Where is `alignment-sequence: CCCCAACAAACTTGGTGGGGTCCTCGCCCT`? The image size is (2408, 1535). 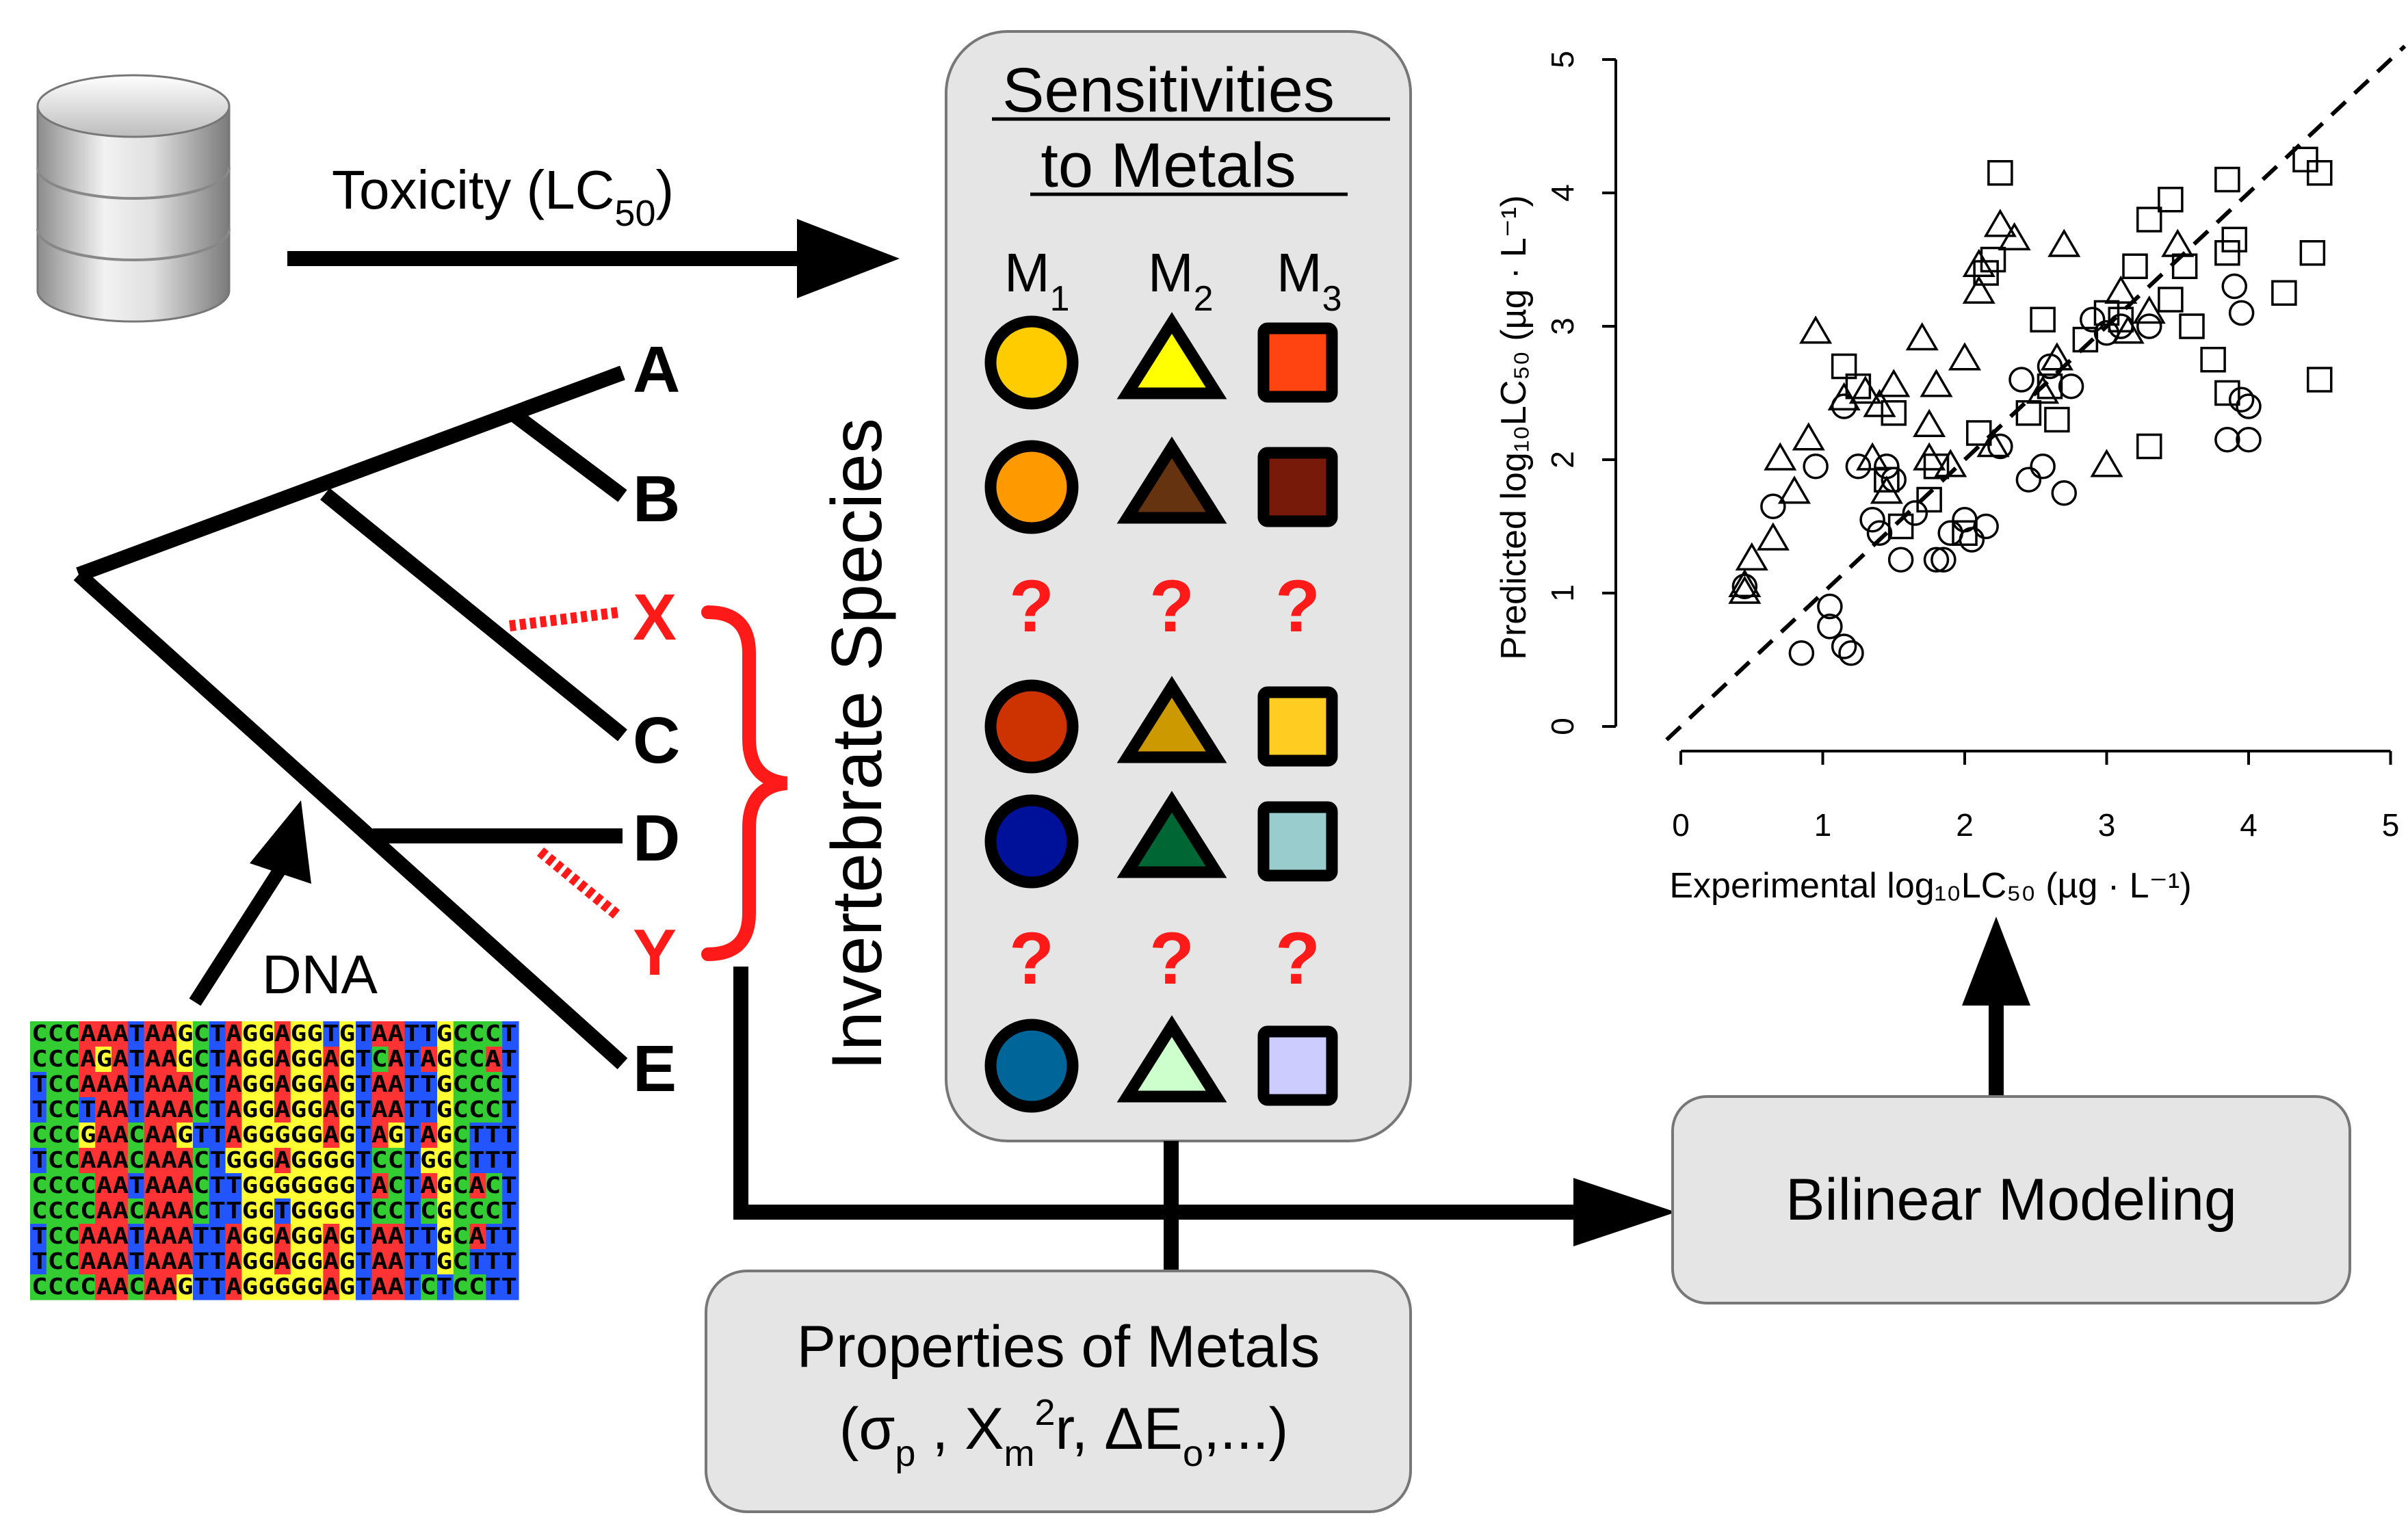 alignment-sequence: CCCCAACAAACTTGGTGGGGTCCTCGCCCT is located at coordinates (274, 1210).